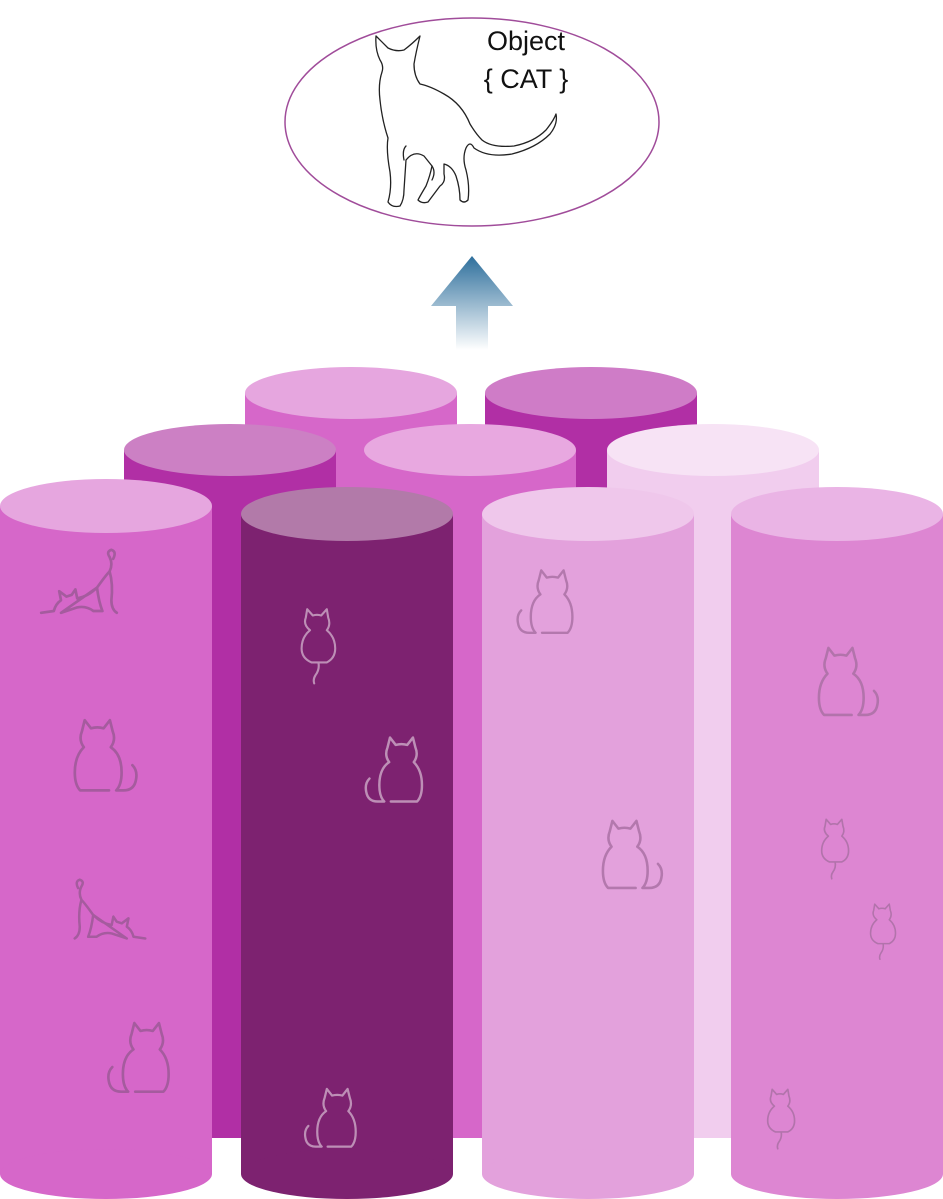  I want to click on cat-silhouette-icon, so click(466, 121).